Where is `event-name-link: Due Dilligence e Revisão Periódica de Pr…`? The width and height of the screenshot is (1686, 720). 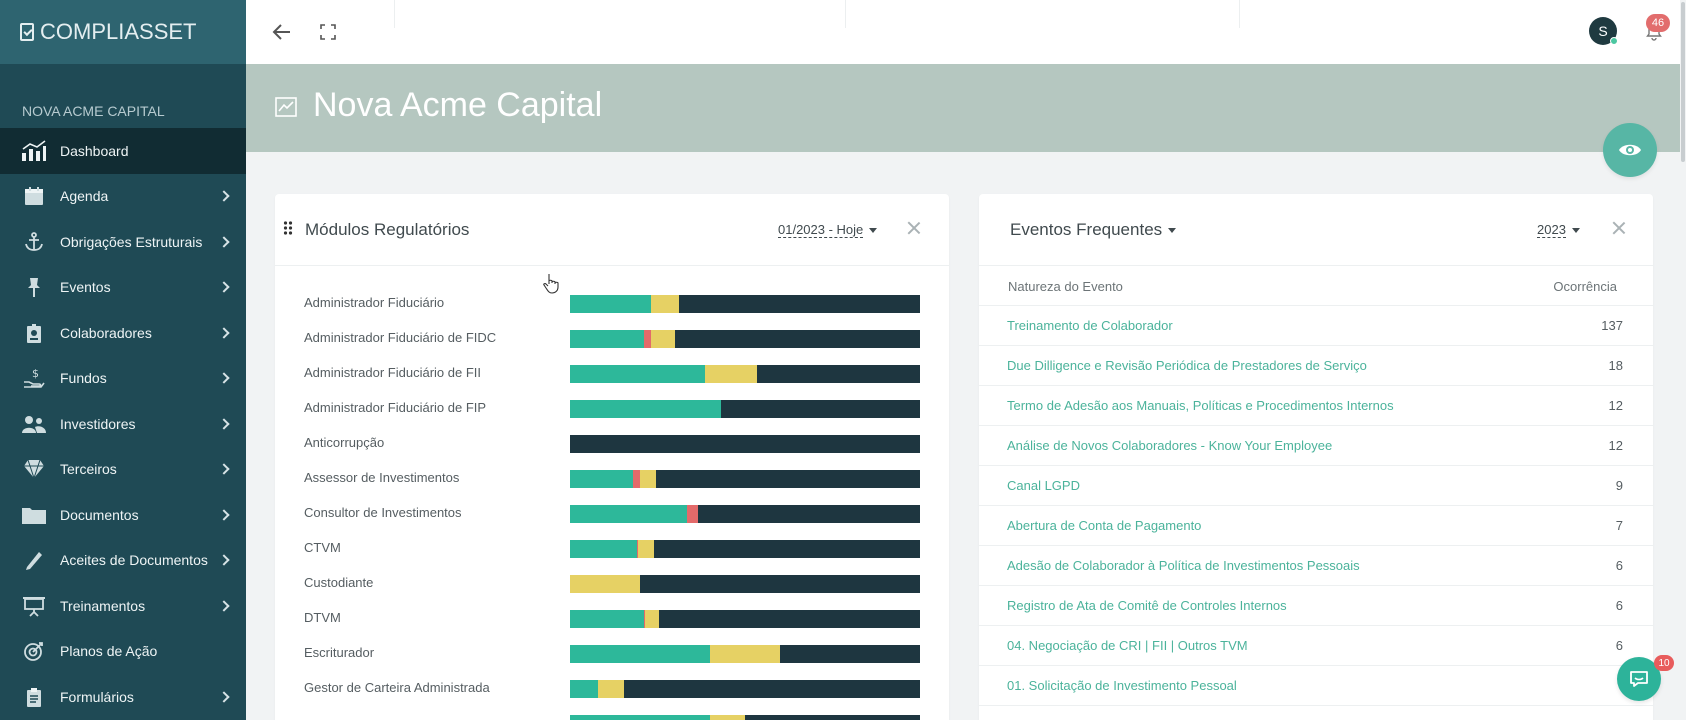 event-name-link: Due Dilligence e Revisão Periódica de Pr… is located at coordinates (1187, 365).